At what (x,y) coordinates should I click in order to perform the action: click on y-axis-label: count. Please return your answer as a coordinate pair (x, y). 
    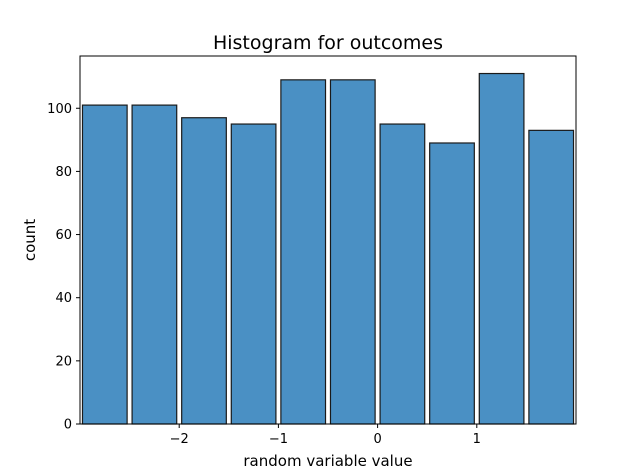
    Looking at the image, I should click on (30, 240).